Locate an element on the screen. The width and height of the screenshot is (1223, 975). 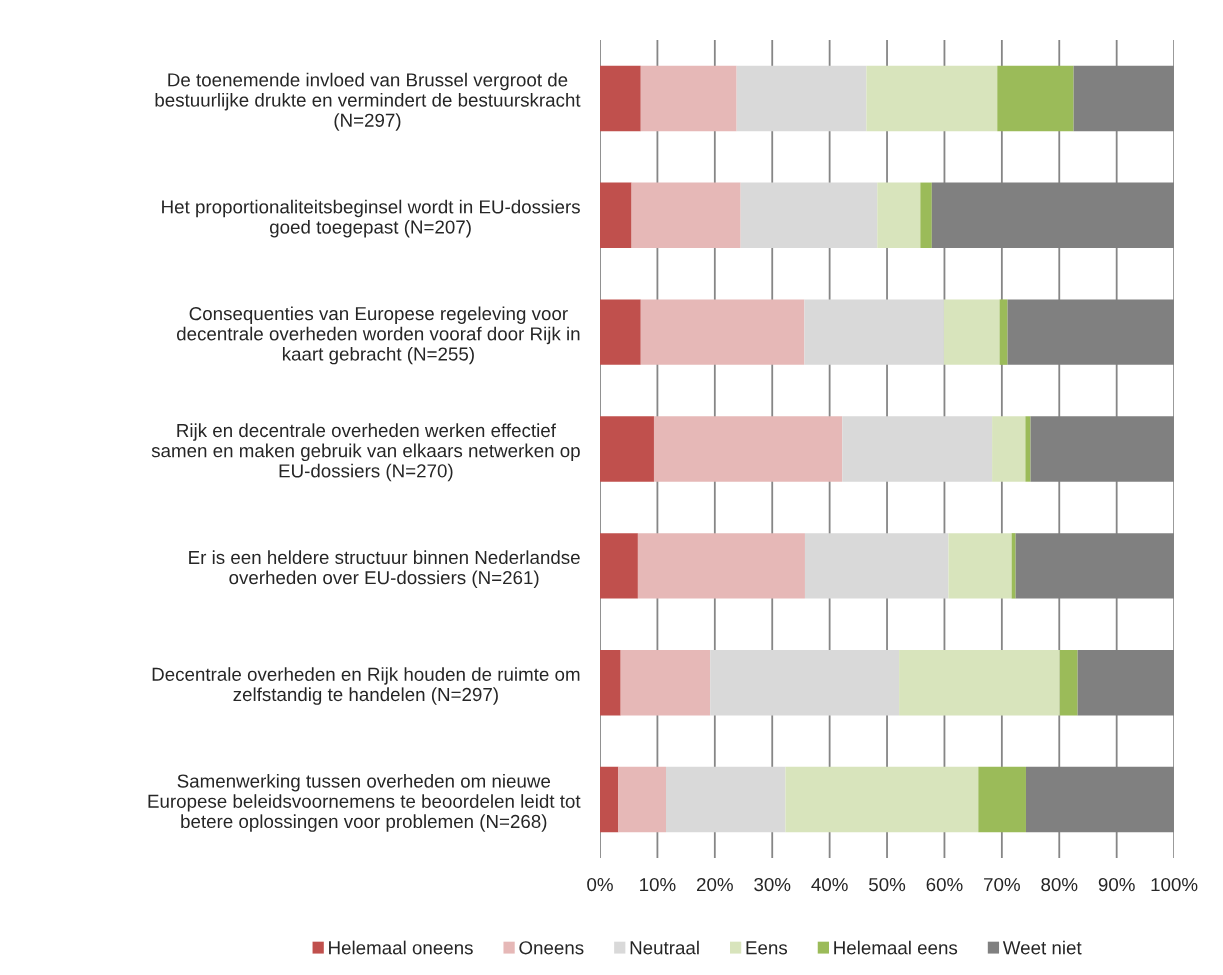
y-tick-label: Consequenties van Europese regeleving voor decentrale overheden worden vooraf door Rijk in kaart gebracht (N=255) is located at coordinates (378, 335).